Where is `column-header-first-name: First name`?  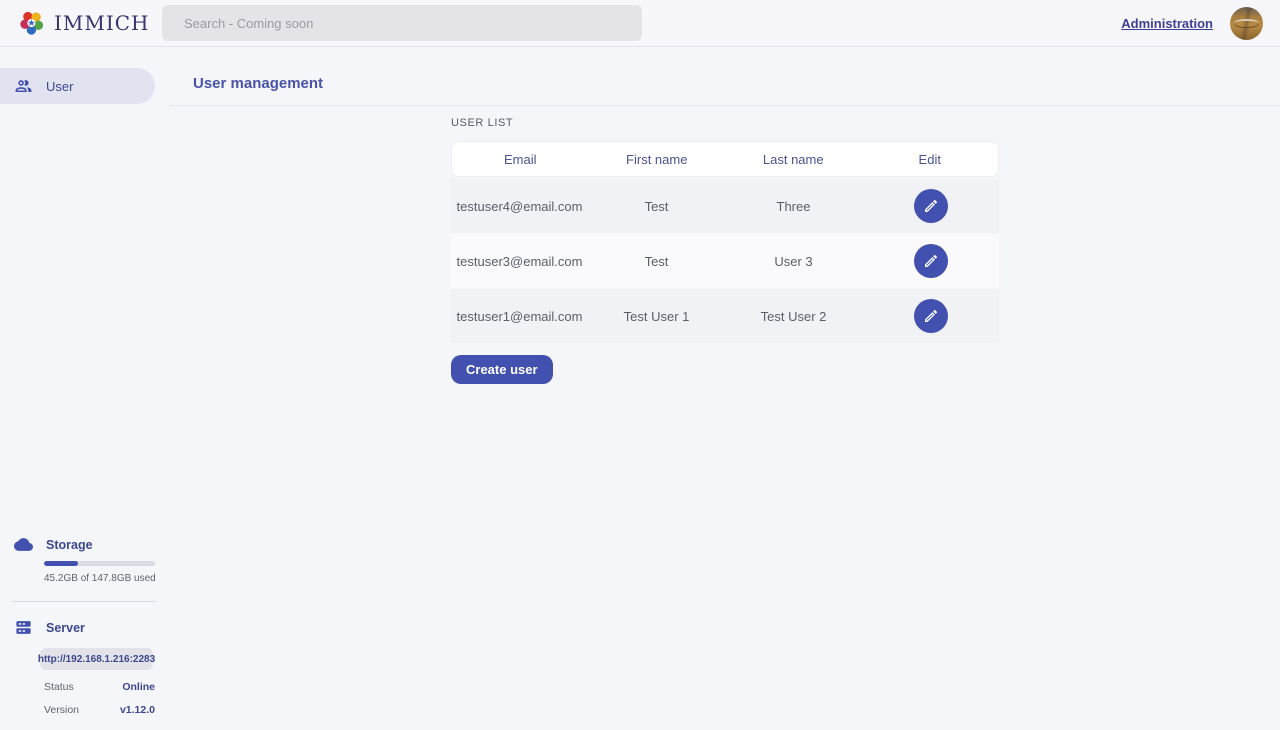
column-header-first-name: First name is located at coordinates (657, 159).